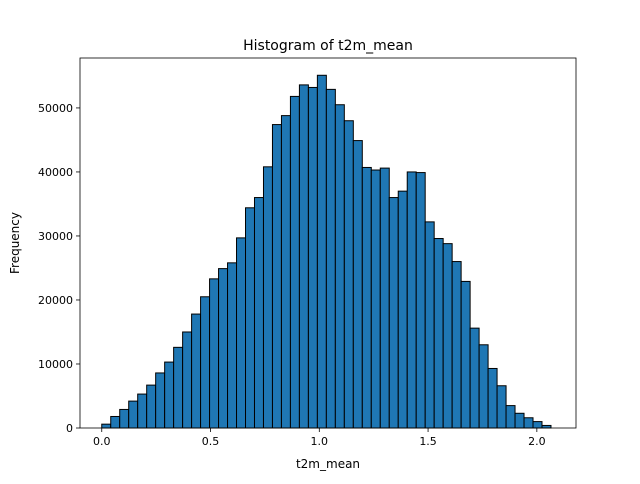  Describe the element at coordinates (55, 364) in the screenshot. I see `y-tick-label: 10000` at that location.